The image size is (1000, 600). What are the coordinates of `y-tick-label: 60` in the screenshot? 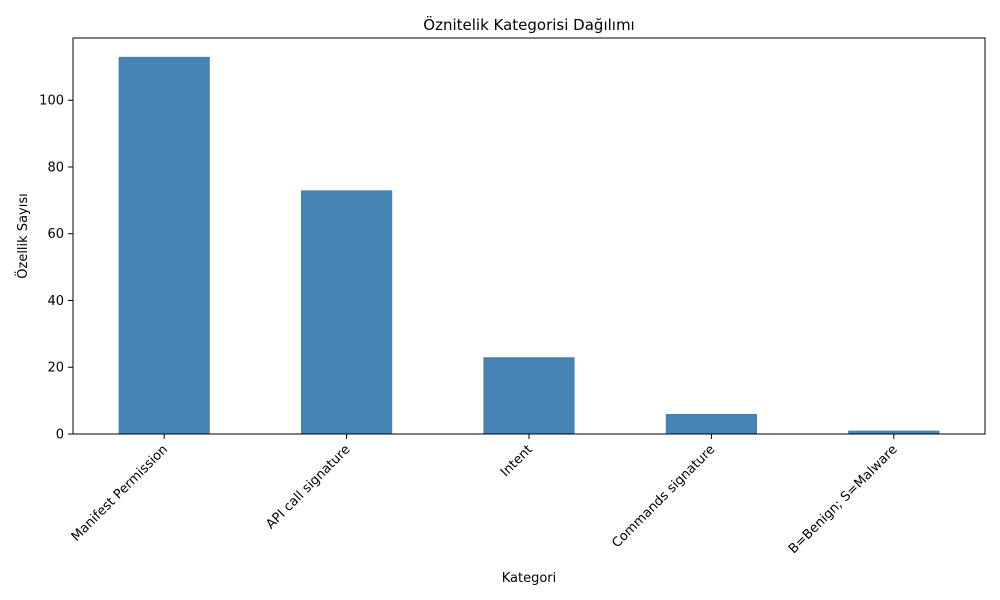 It's located at (55, 234).